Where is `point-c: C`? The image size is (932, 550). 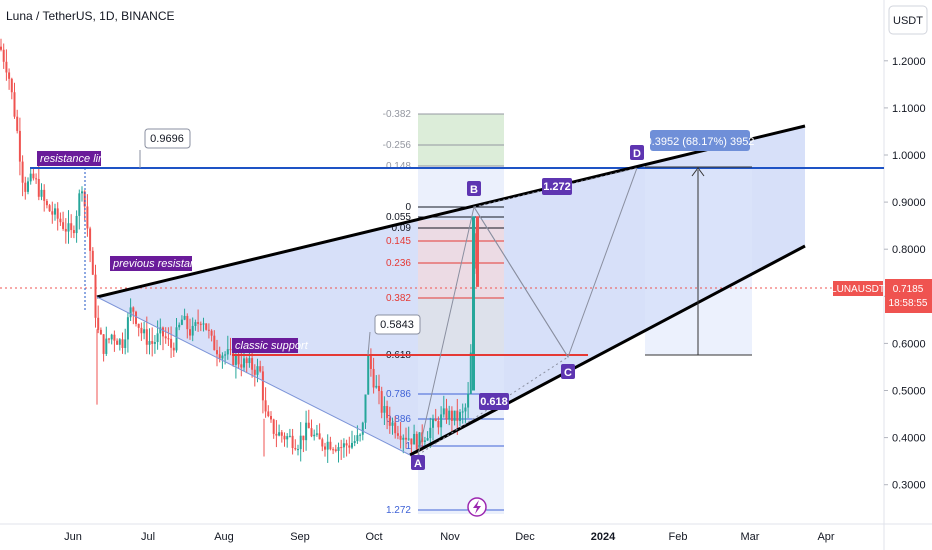
point-c: C is located at coordinates (568, 373).